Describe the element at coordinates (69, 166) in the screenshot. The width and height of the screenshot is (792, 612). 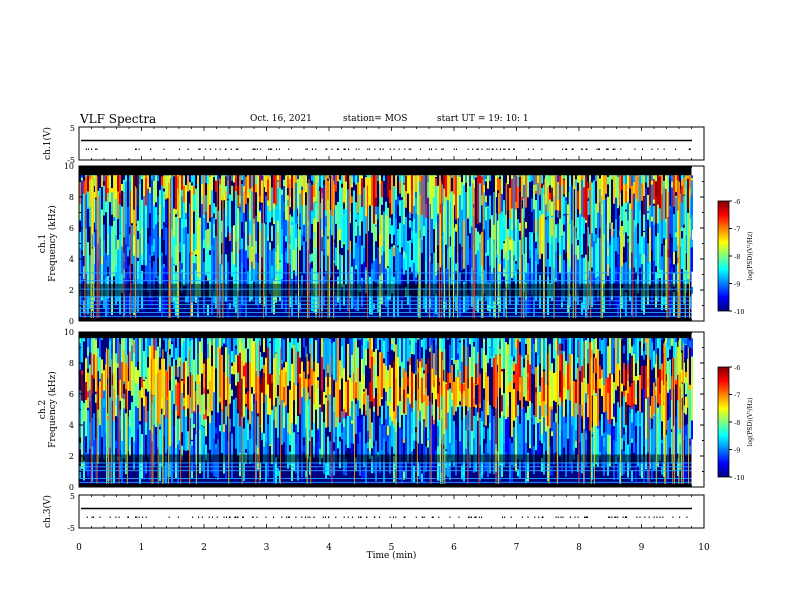
I see `ch1-spectrogram-ytick-label: 10` at that location.